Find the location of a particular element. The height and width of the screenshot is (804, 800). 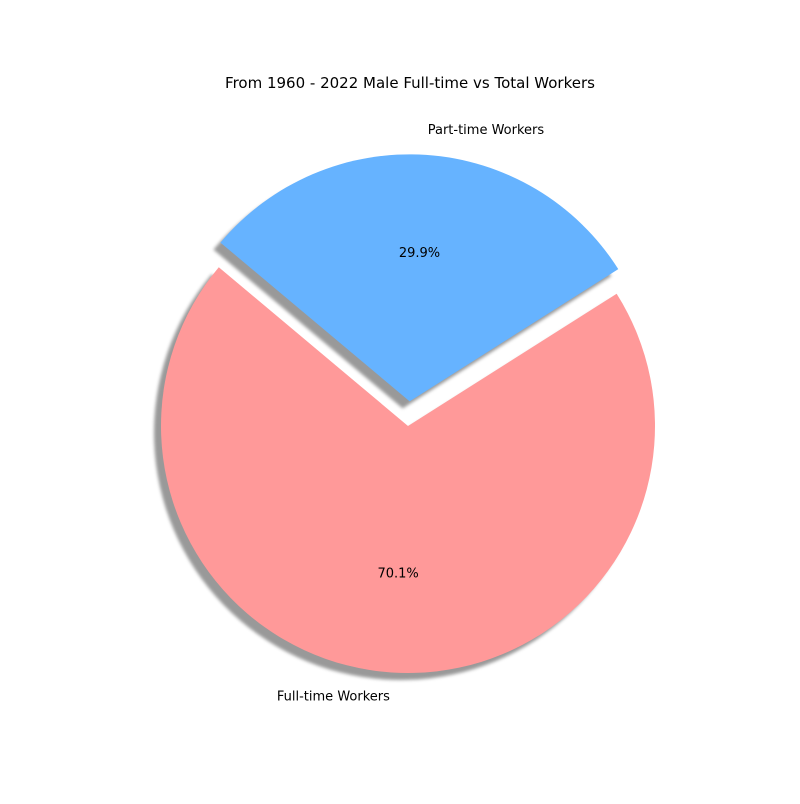

pie-percent-label-full-time-workers: 70.1% is located at coordinates (397, 573).